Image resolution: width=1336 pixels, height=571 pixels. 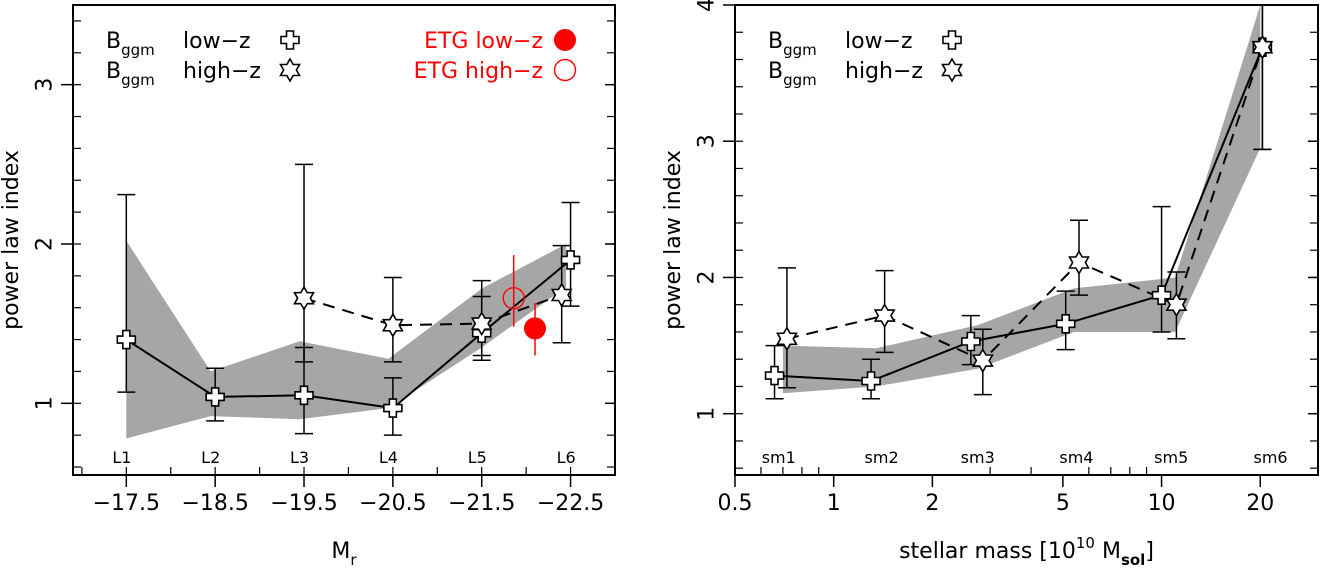 What do you see at coordinates (707, 6) in the screenshot?
I see `y-tick-label: 4` at bounding box center [707, 6].